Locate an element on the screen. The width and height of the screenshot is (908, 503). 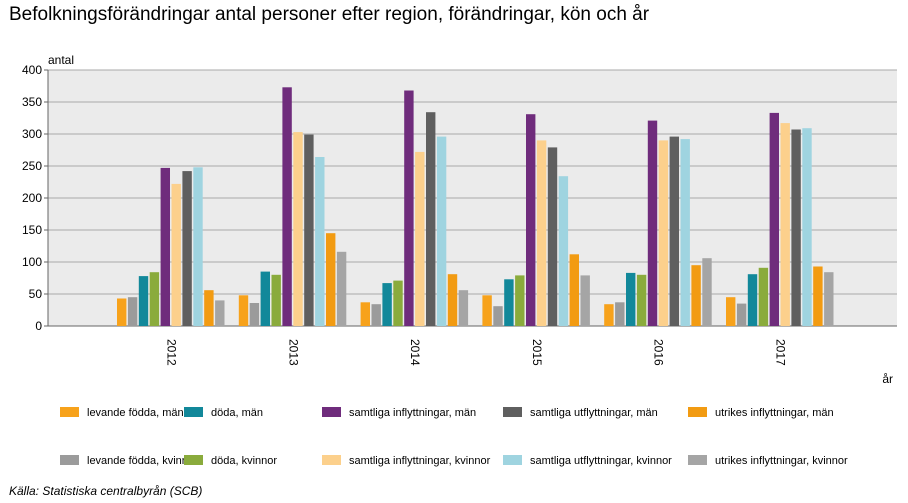
y-tick-label: 150 is located at coordinates (32, 230).